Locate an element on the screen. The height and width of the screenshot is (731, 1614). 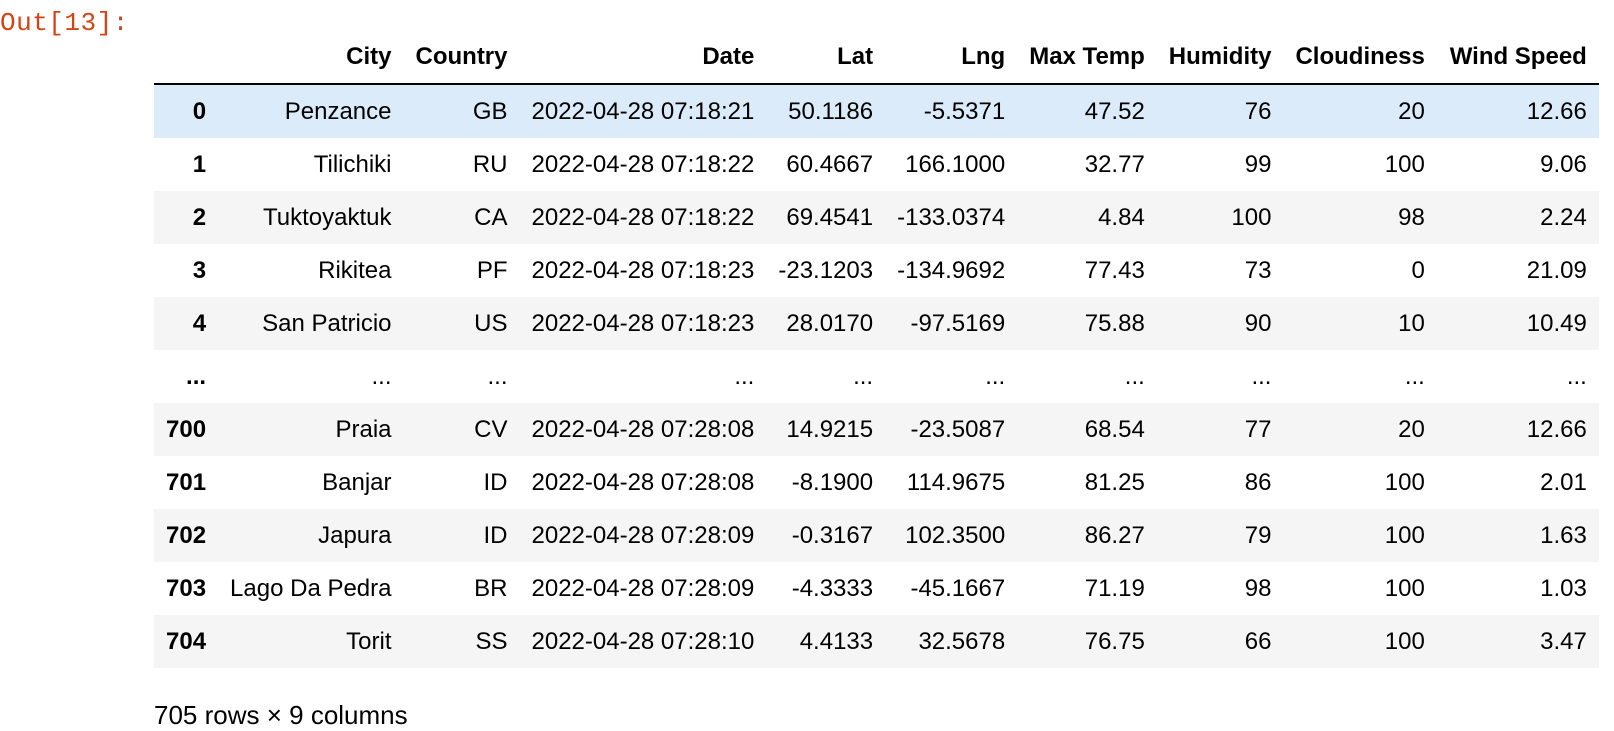
cell-lng: -133.0374 is located at coordinates (951, 217).